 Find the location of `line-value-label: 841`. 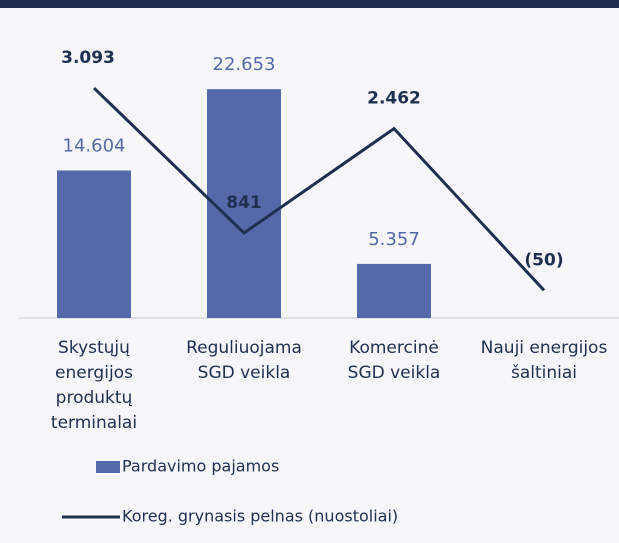

line-value-label: 841 is located at coordinates (244, 203).